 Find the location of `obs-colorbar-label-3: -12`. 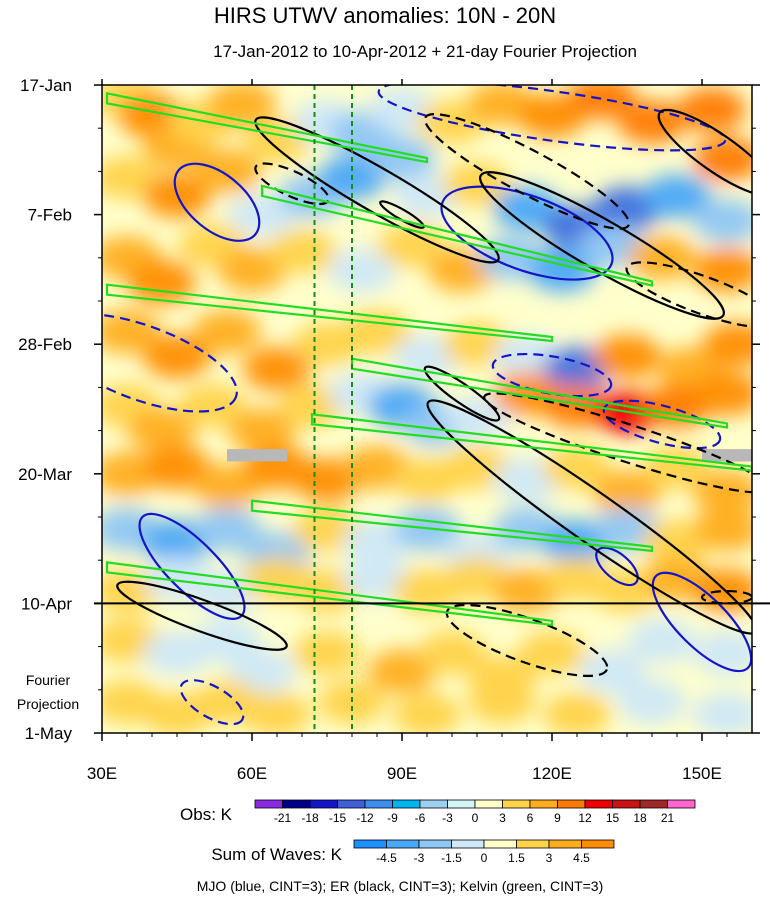

obs-colorbar-label-3: -12 is located at coordinates (365, 818).